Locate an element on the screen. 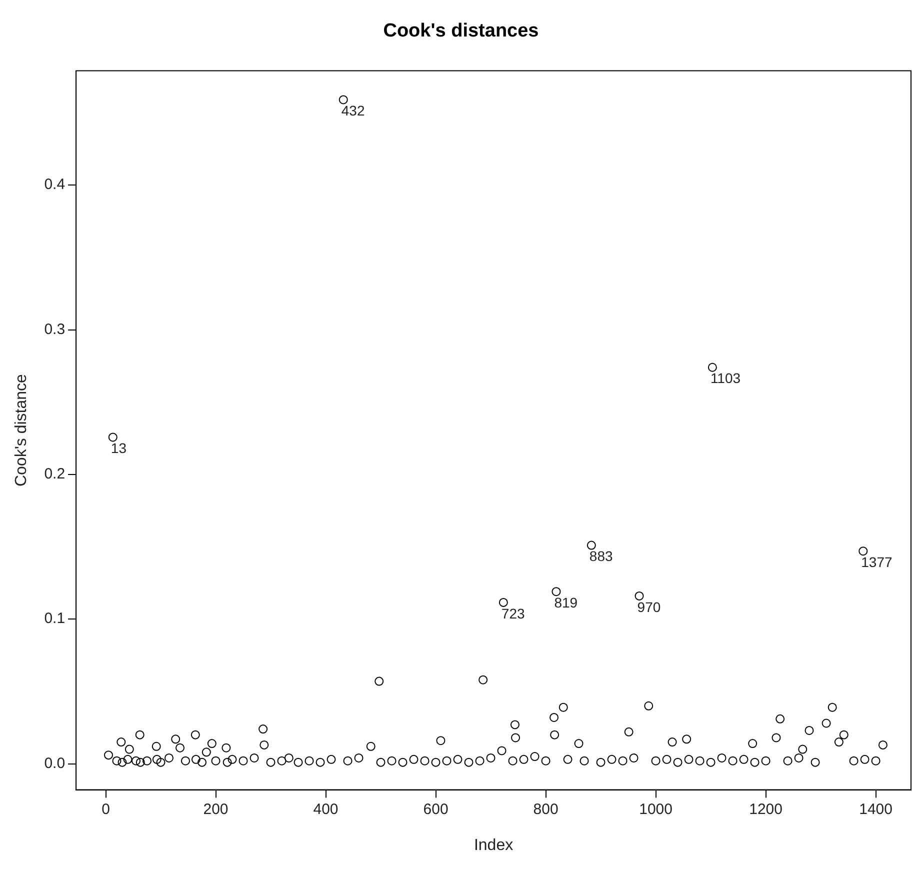 This screenshot has height=869, width=916. x-axis-title: Index is located at coordinates (494, 845).